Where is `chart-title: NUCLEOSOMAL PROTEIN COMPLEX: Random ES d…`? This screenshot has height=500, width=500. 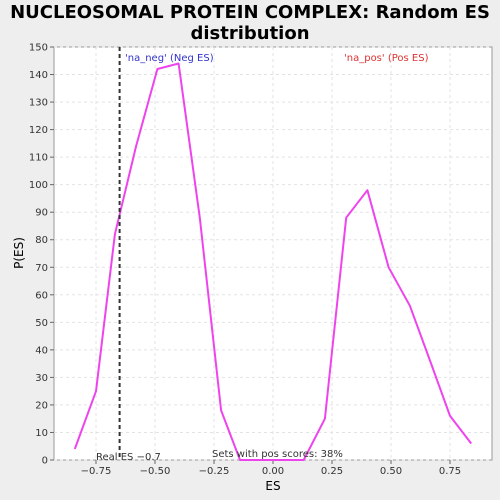 chart-title: NUCLEOSOMAL PROTEIN COMPLEX: Random ES d… is located at coordinates (250, 23).